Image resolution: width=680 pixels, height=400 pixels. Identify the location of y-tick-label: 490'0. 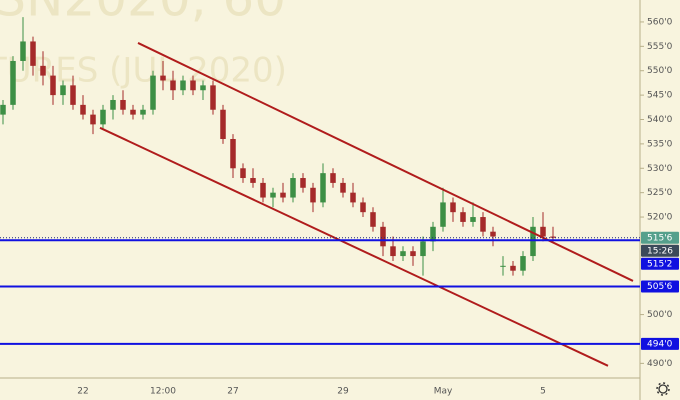
(660, 364).